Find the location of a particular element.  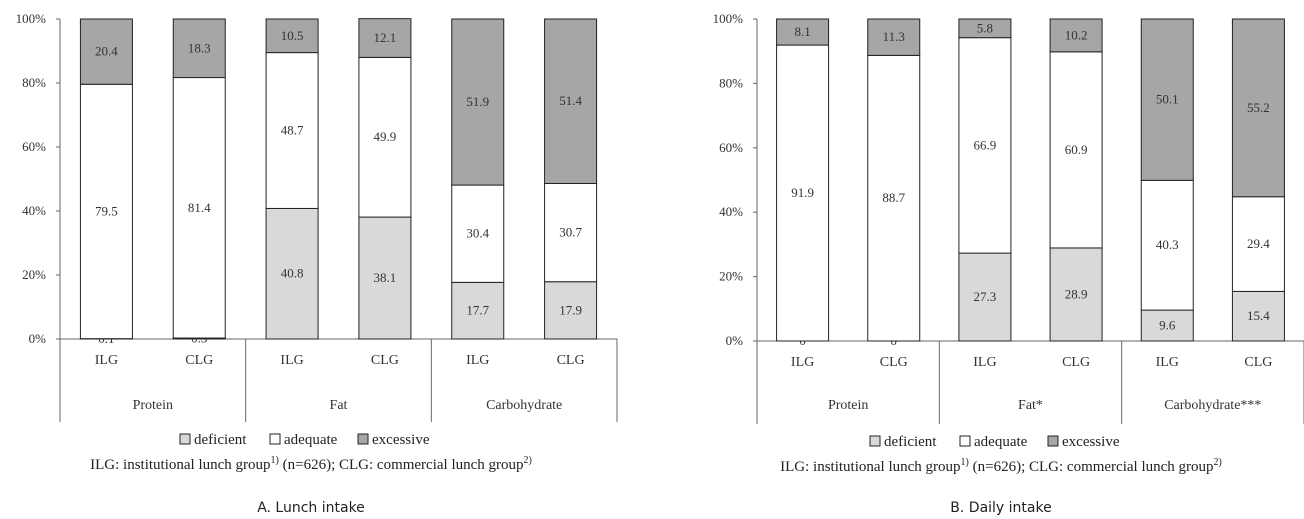

data-label: 20.4 is located at coordinates (106, 51).